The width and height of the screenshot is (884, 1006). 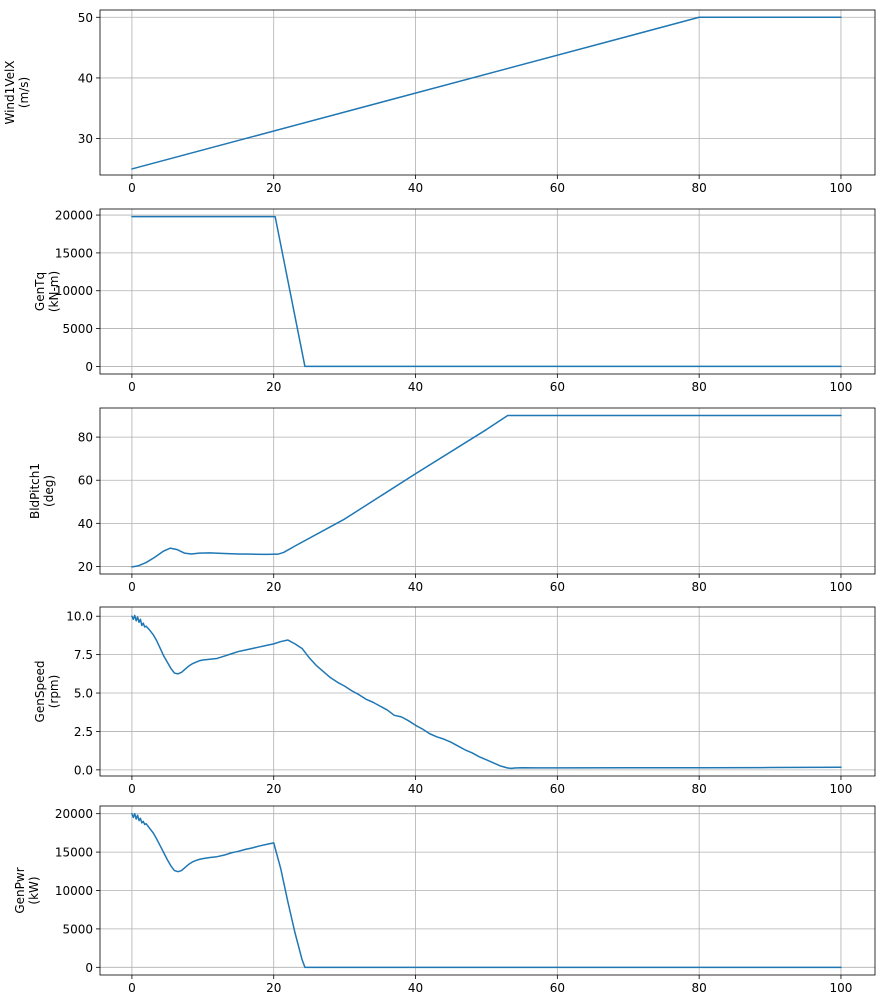 What do you see at coordinates (10, 92) in the screenshot?
I see `y-axis-label-name: Wind1VelX` at bounding box center [10, 92].